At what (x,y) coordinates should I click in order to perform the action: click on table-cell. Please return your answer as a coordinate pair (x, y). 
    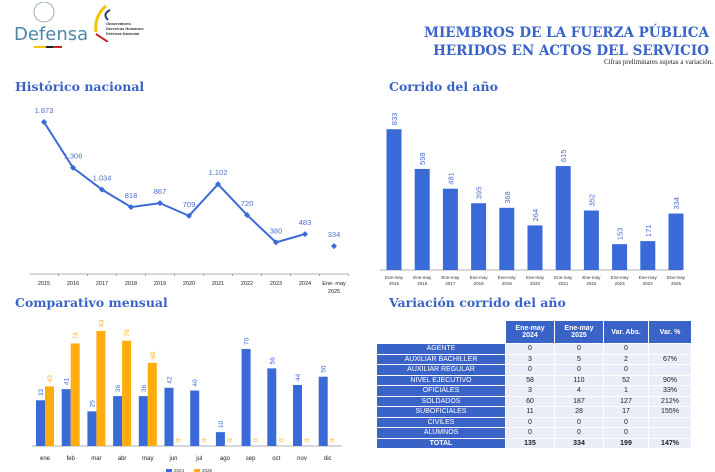
    Looking at the image, I should click on (670, 422).